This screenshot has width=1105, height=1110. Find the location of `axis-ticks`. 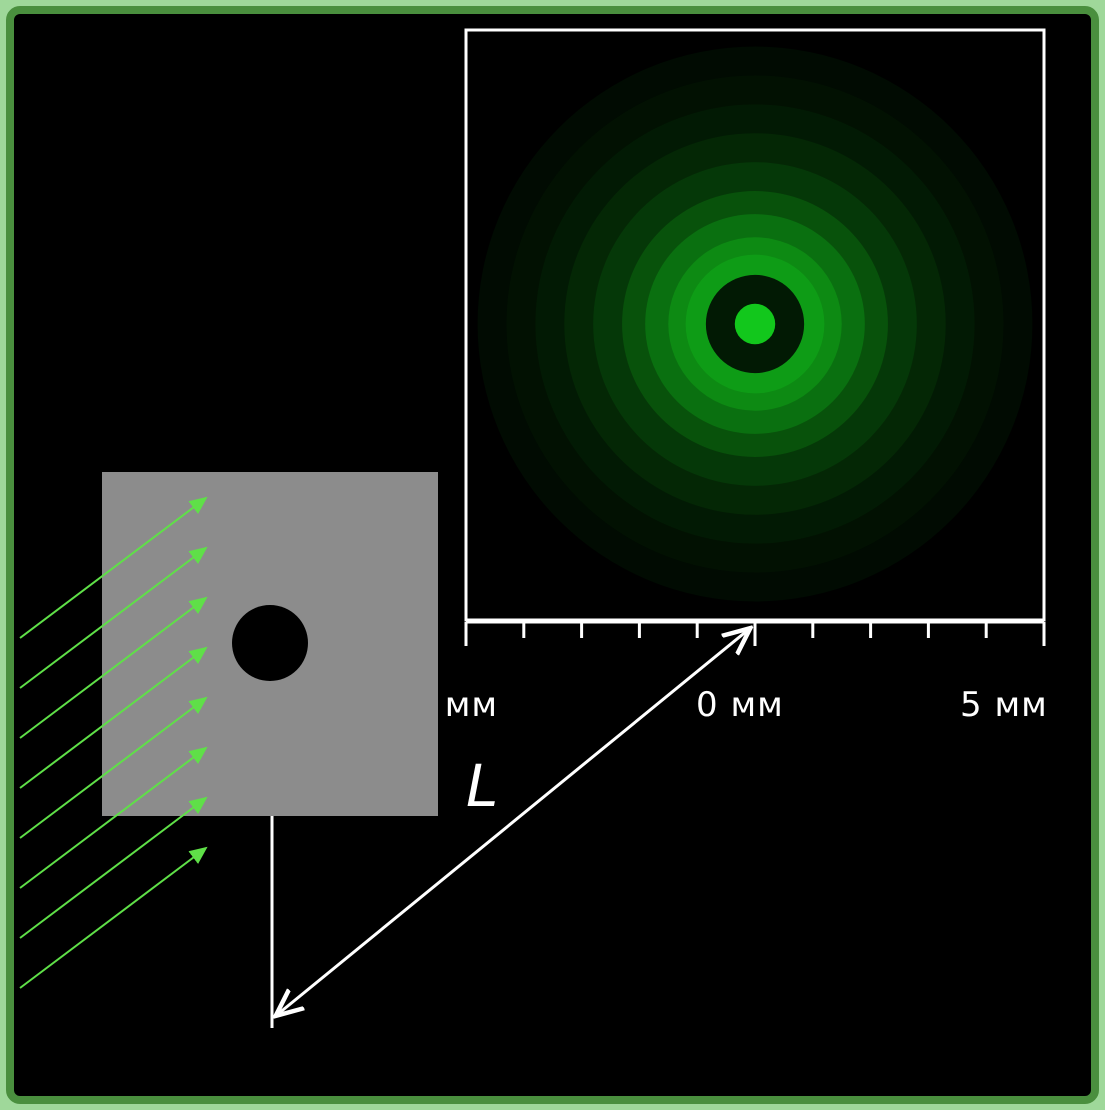

axis-ticks is located at coordinates (755, 634).